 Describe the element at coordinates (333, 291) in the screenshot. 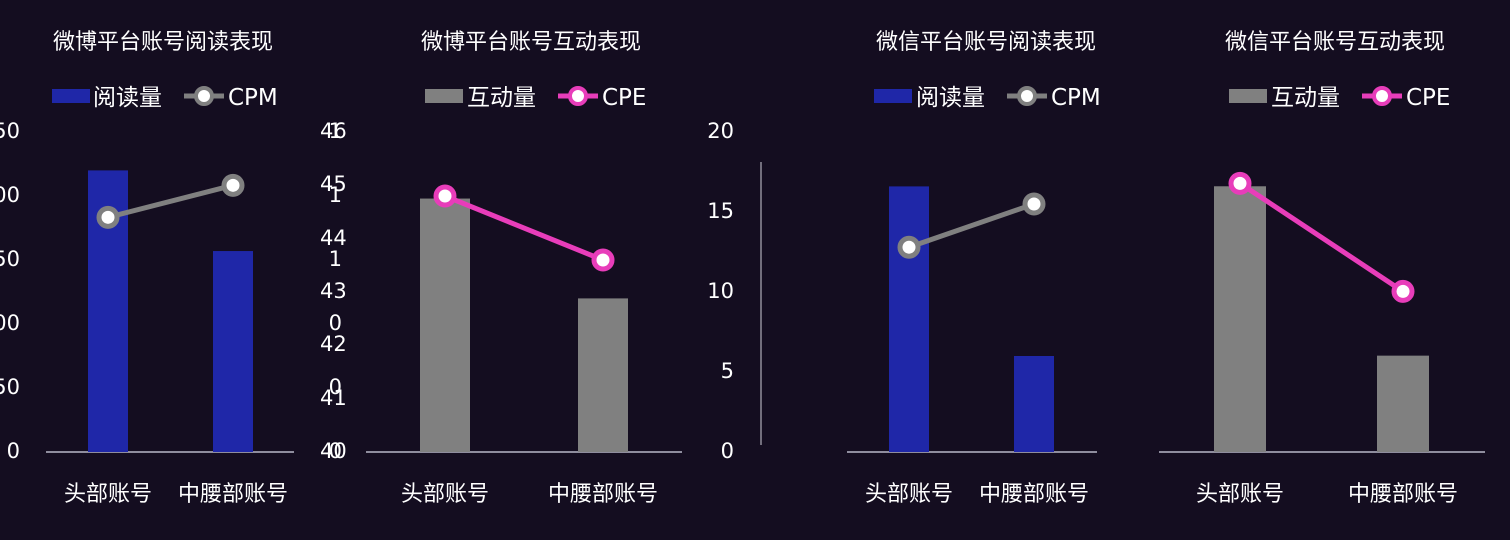

I see `y2-tick-label: 43` at that location.